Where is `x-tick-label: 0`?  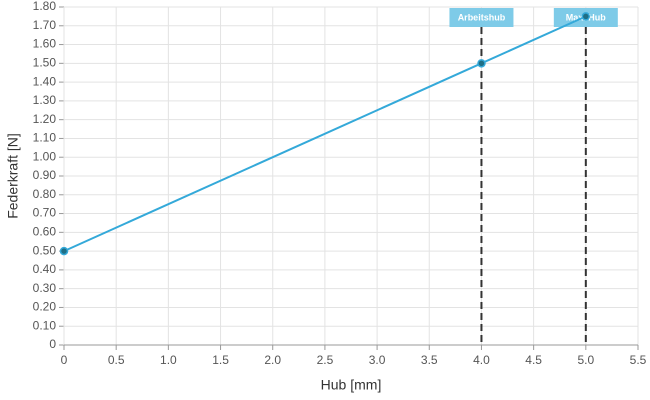 x-tick-label: 0 is located at coordinates (64, 360).